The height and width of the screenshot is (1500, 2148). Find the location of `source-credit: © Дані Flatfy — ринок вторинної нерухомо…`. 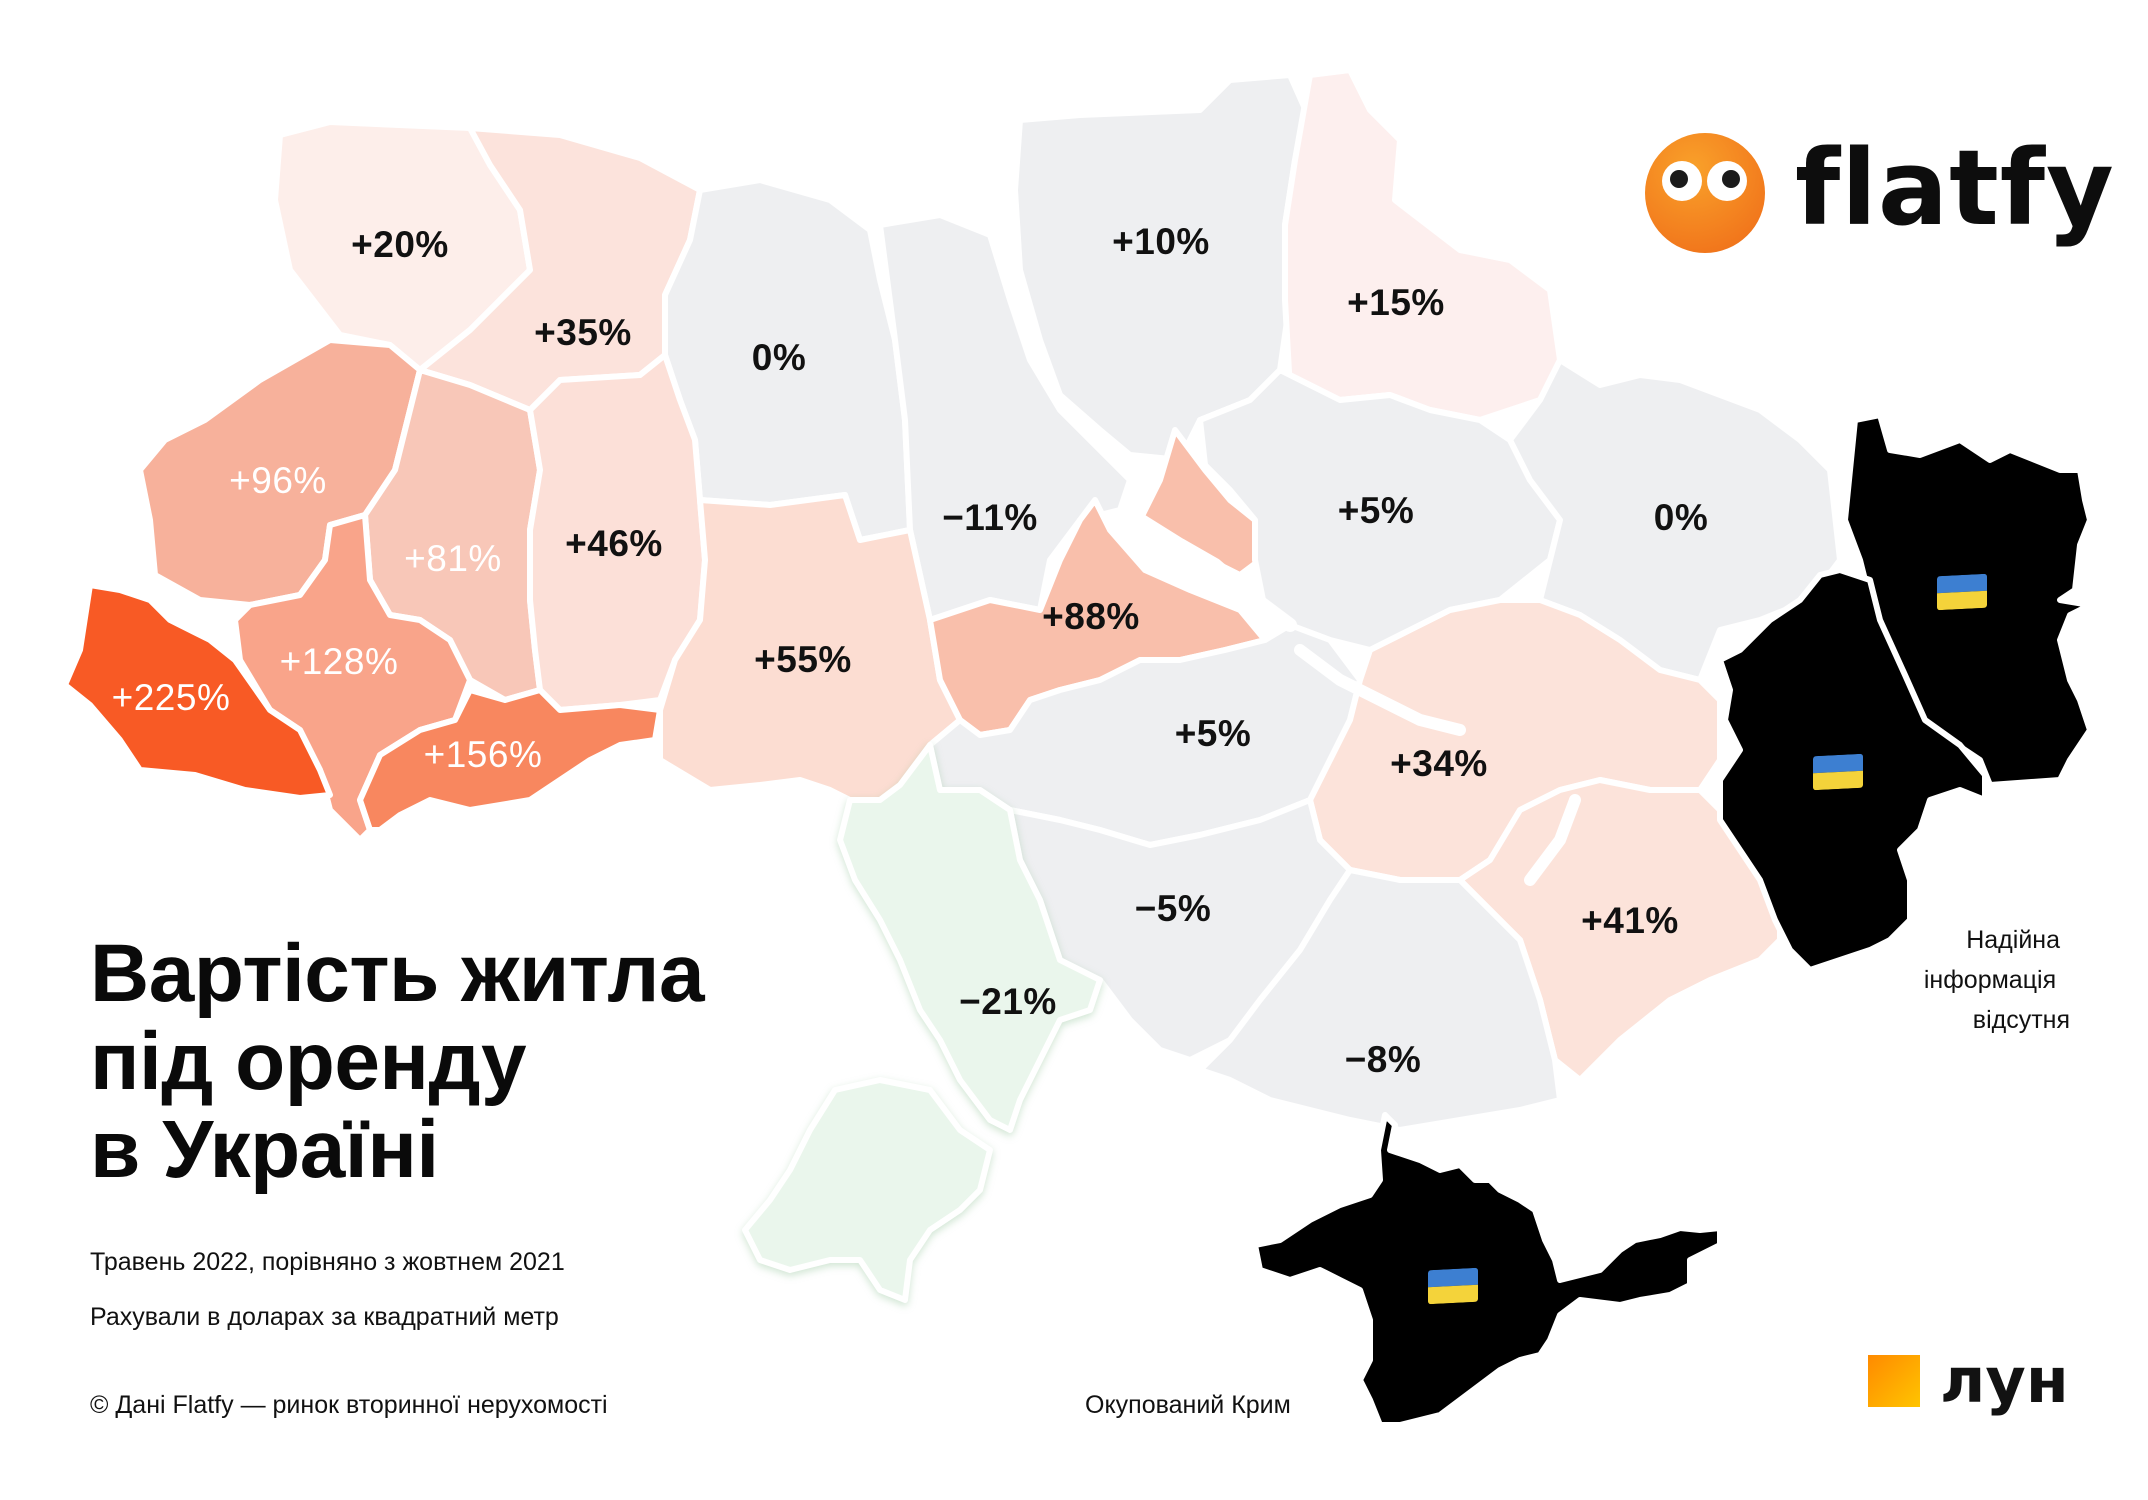

source-credit: © Дані Flatfy — ринок вторинної нерухомо… is located at coordinates (349, 1405).